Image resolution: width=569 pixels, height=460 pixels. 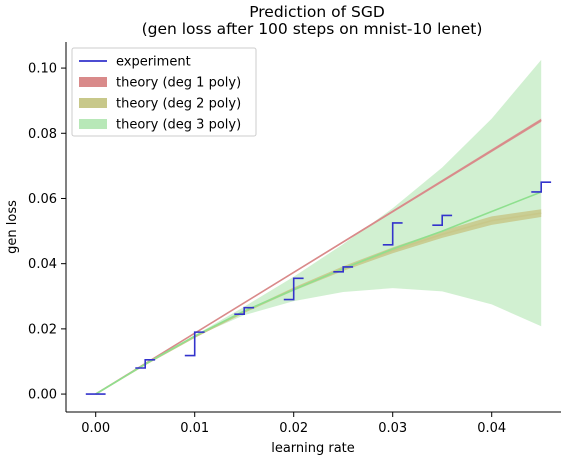 I want to click on chart-title: Prediction of SGD, so click(x=317, y=12).